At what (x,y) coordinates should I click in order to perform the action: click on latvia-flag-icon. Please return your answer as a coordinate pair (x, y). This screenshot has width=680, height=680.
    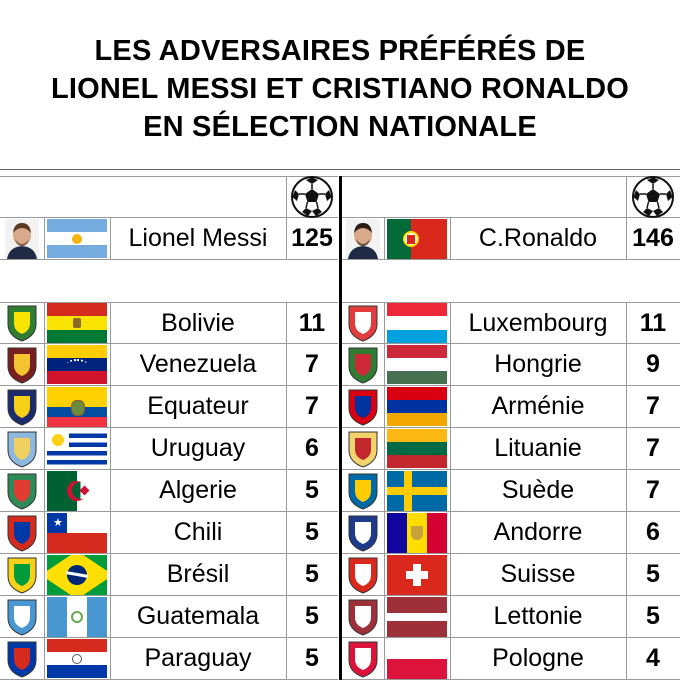
    Looking at the image, I should click on (417, 616).